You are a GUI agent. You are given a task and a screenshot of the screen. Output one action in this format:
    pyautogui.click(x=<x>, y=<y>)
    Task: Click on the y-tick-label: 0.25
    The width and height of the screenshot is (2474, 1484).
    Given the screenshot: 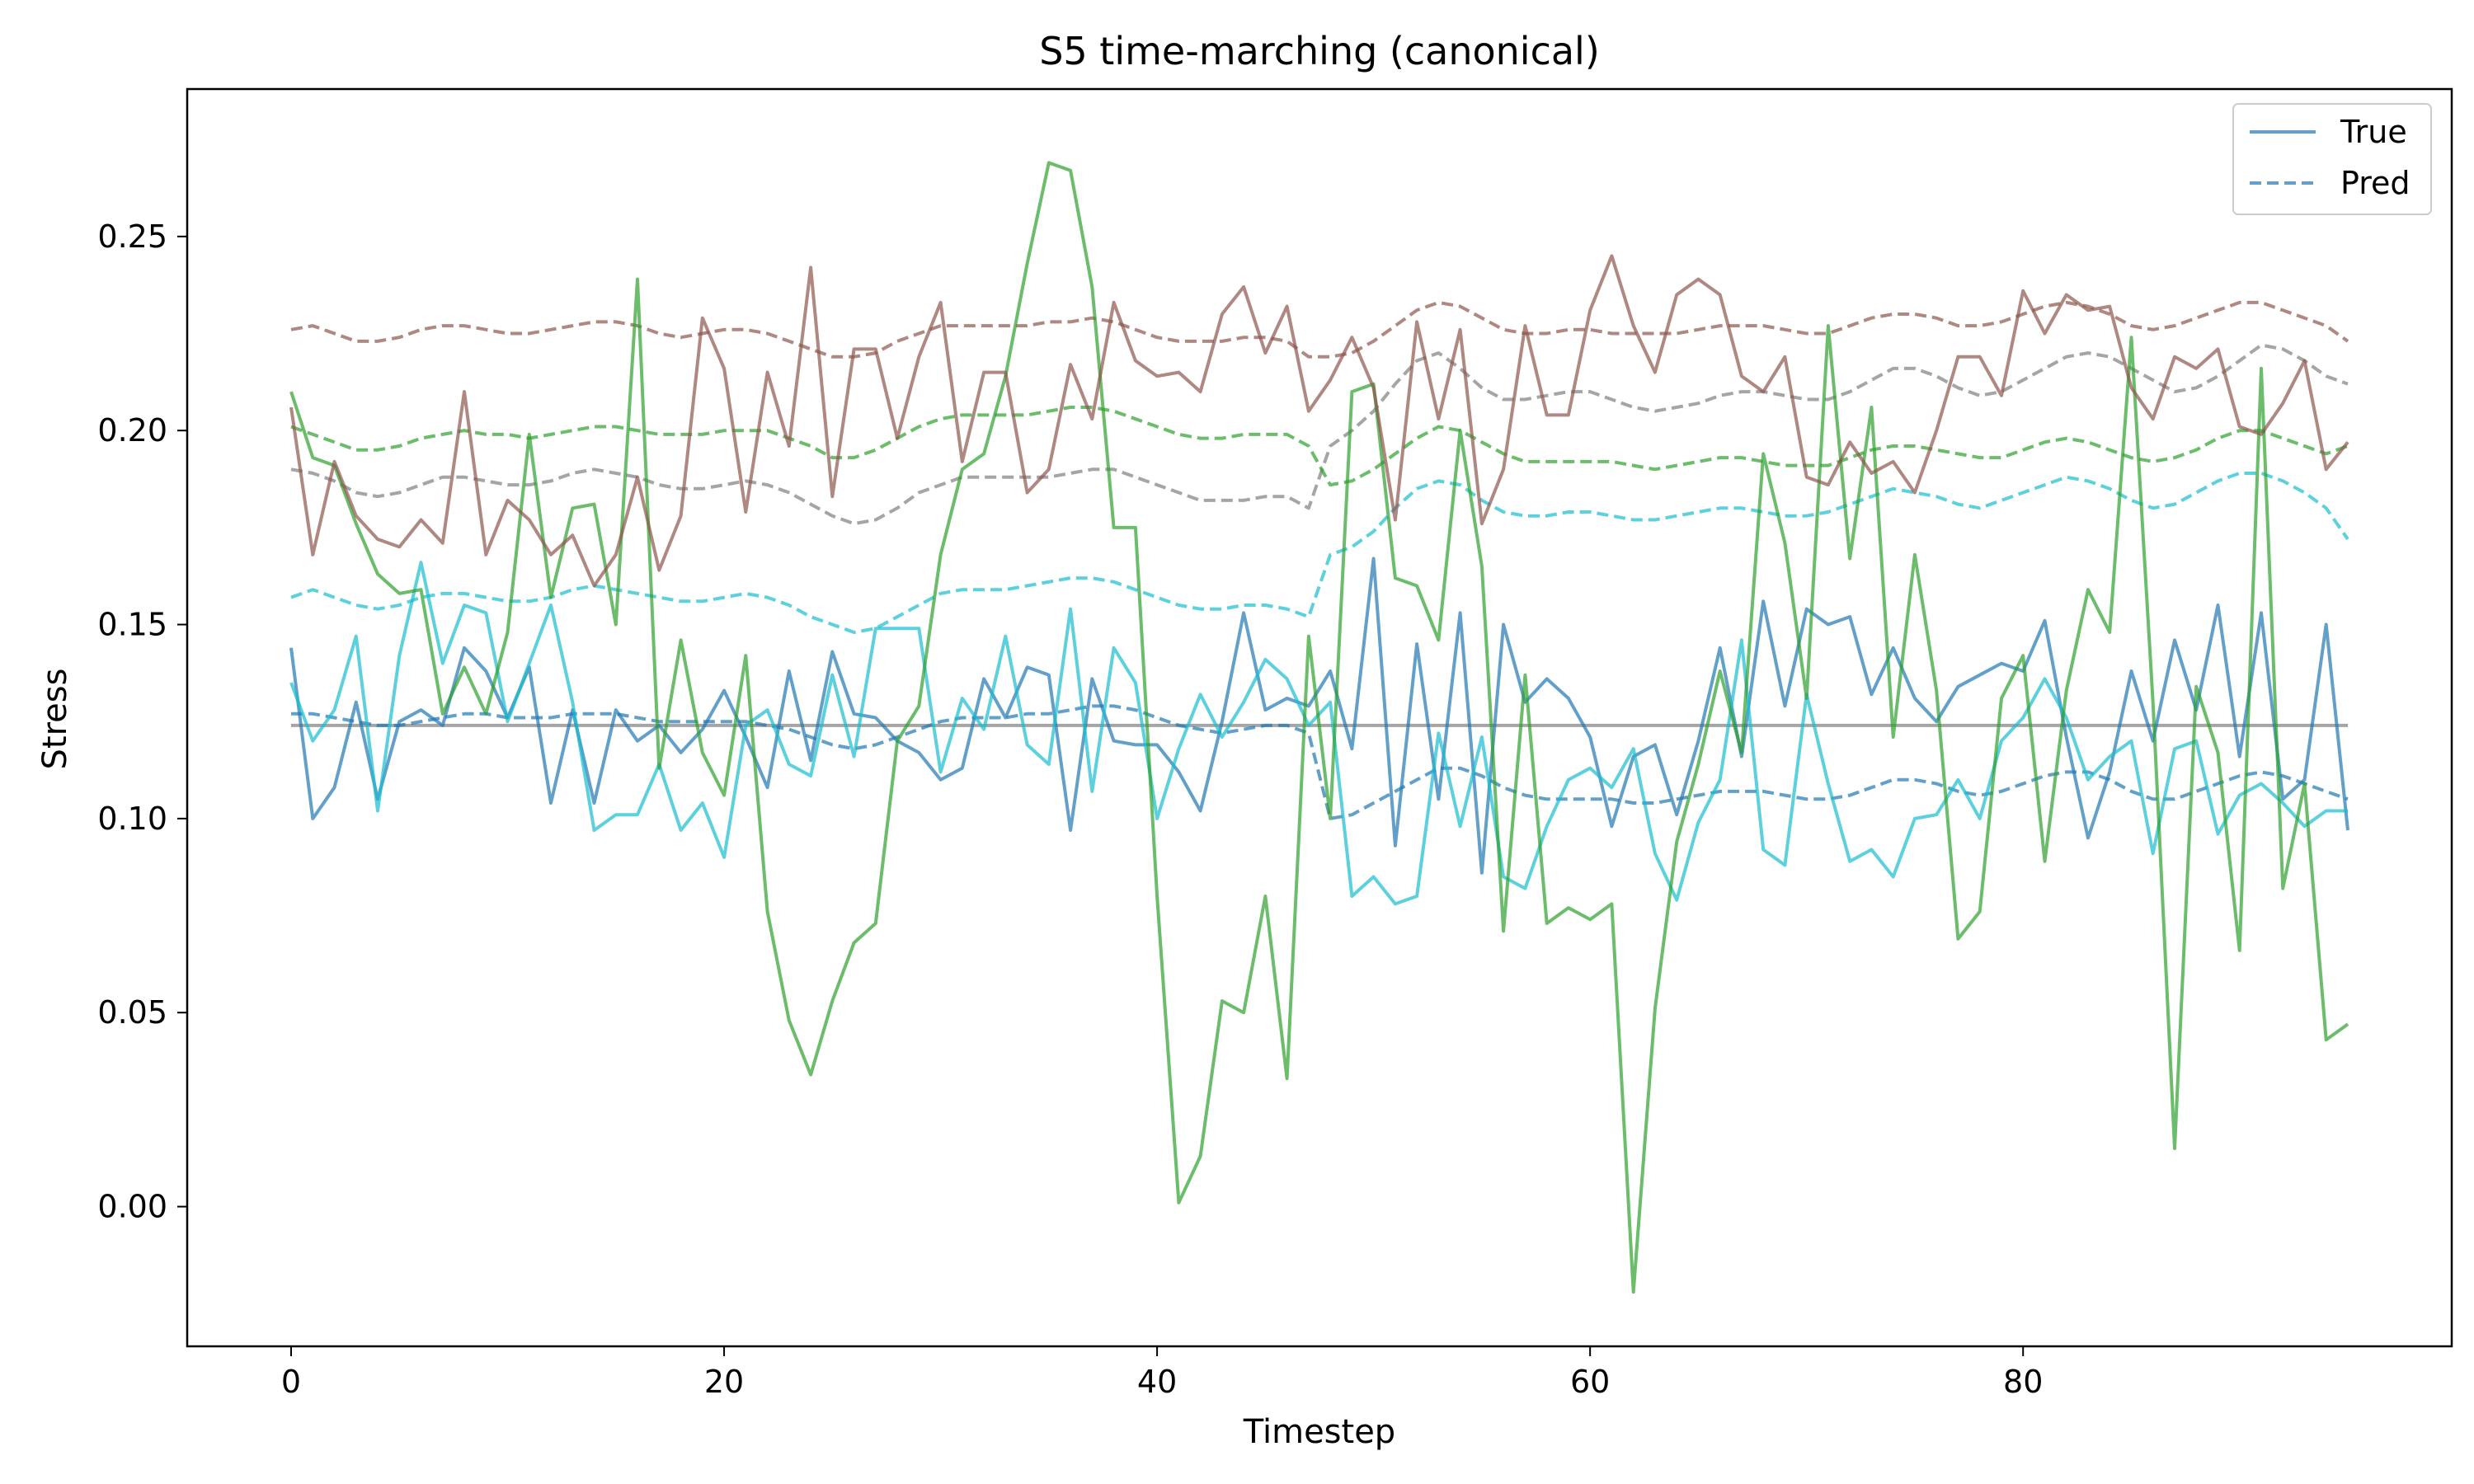 What is the action you would take?
    pyautogui.click(x=132, y=236)
    